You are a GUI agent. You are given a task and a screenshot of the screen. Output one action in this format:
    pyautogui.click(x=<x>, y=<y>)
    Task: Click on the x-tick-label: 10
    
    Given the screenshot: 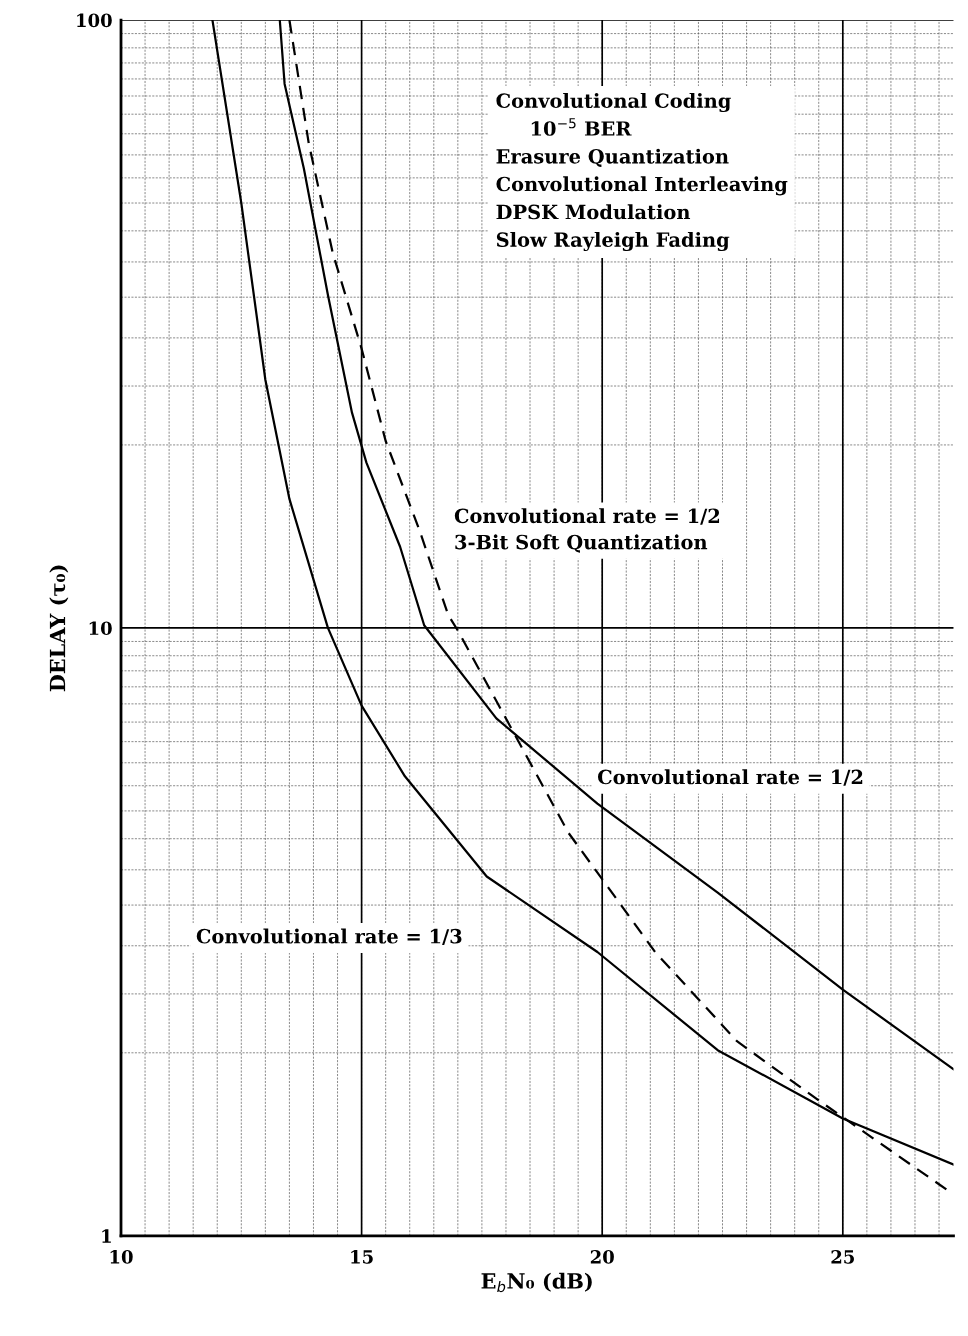 What is the action you would take?
    pyautogui.click(x=121, y=1257)
    